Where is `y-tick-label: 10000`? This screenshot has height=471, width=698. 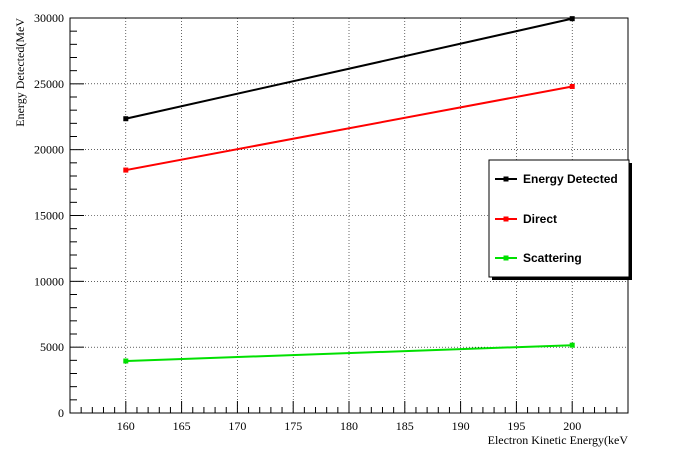
y-tick-label: 10000 is located at coordinates (49, 281).